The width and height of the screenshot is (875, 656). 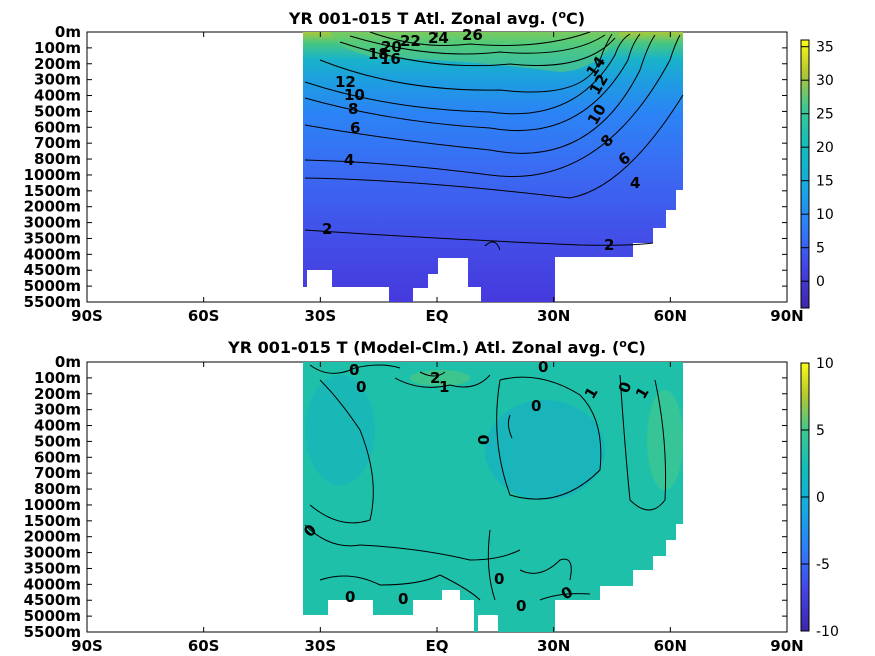 I want to click on contour-label: 24, so click(x=438, y=38).